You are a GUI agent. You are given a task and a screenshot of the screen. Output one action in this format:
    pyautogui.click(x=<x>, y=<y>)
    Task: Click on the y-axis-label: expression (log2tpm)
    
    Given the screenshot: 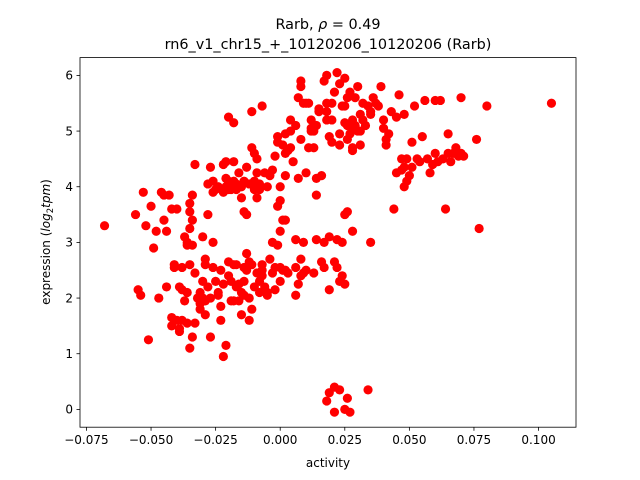 What is the action you would take?
    pyautogui.click(x=47, y=242)
    